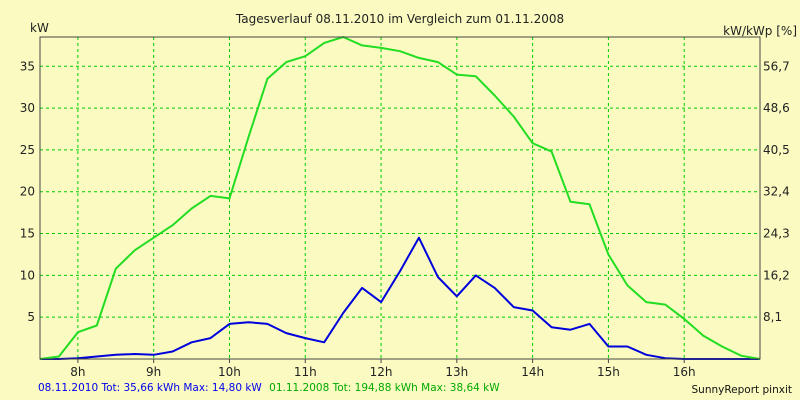 This screenshot has height=400, width=800. Describe the element at coordinates (27, 275) in the screenshot. I see `y-left-tick-label: 10` at that location.